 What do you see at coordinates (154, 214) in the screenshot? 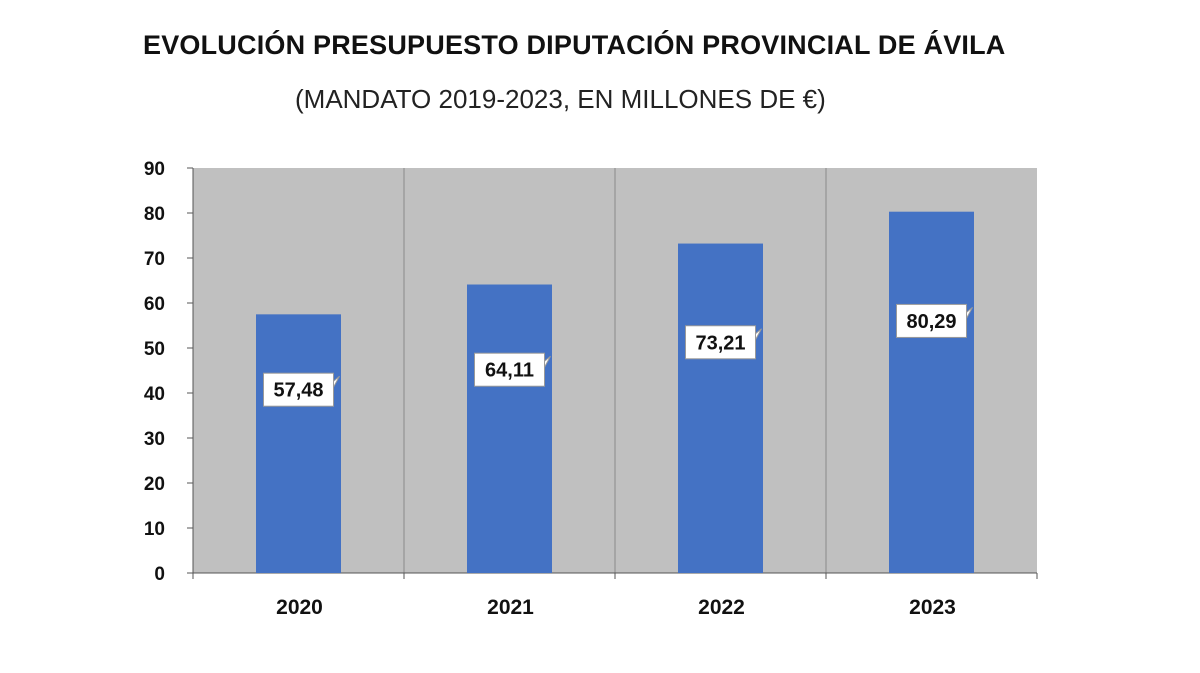
I see `y-tick-label: 80` at bounding box center [154, 214].